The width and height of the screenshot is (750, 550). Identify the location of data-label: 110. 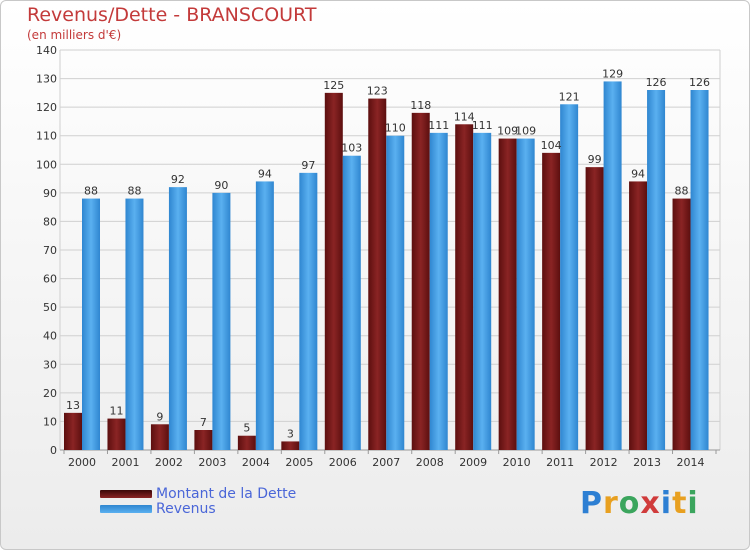
(395, 128).